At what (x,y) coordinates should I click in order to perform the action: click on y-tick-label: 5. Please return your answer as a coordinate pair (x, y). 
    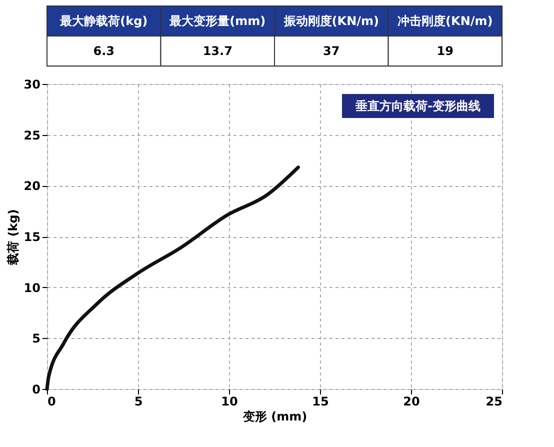
    Looking at the image, I should click on (36, 339).